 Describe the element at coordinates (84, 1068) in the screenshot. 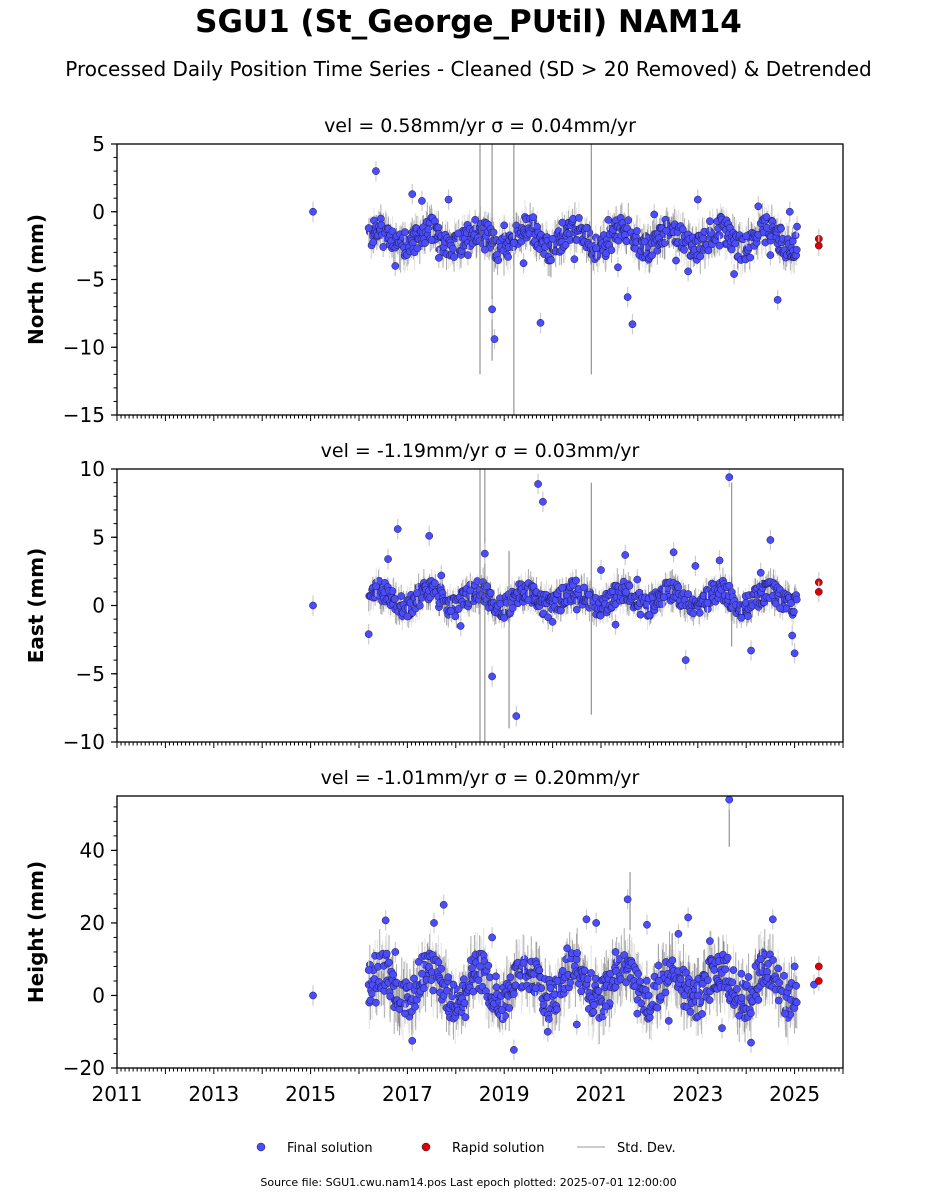

I see `y-tick-label: −20` at that location.